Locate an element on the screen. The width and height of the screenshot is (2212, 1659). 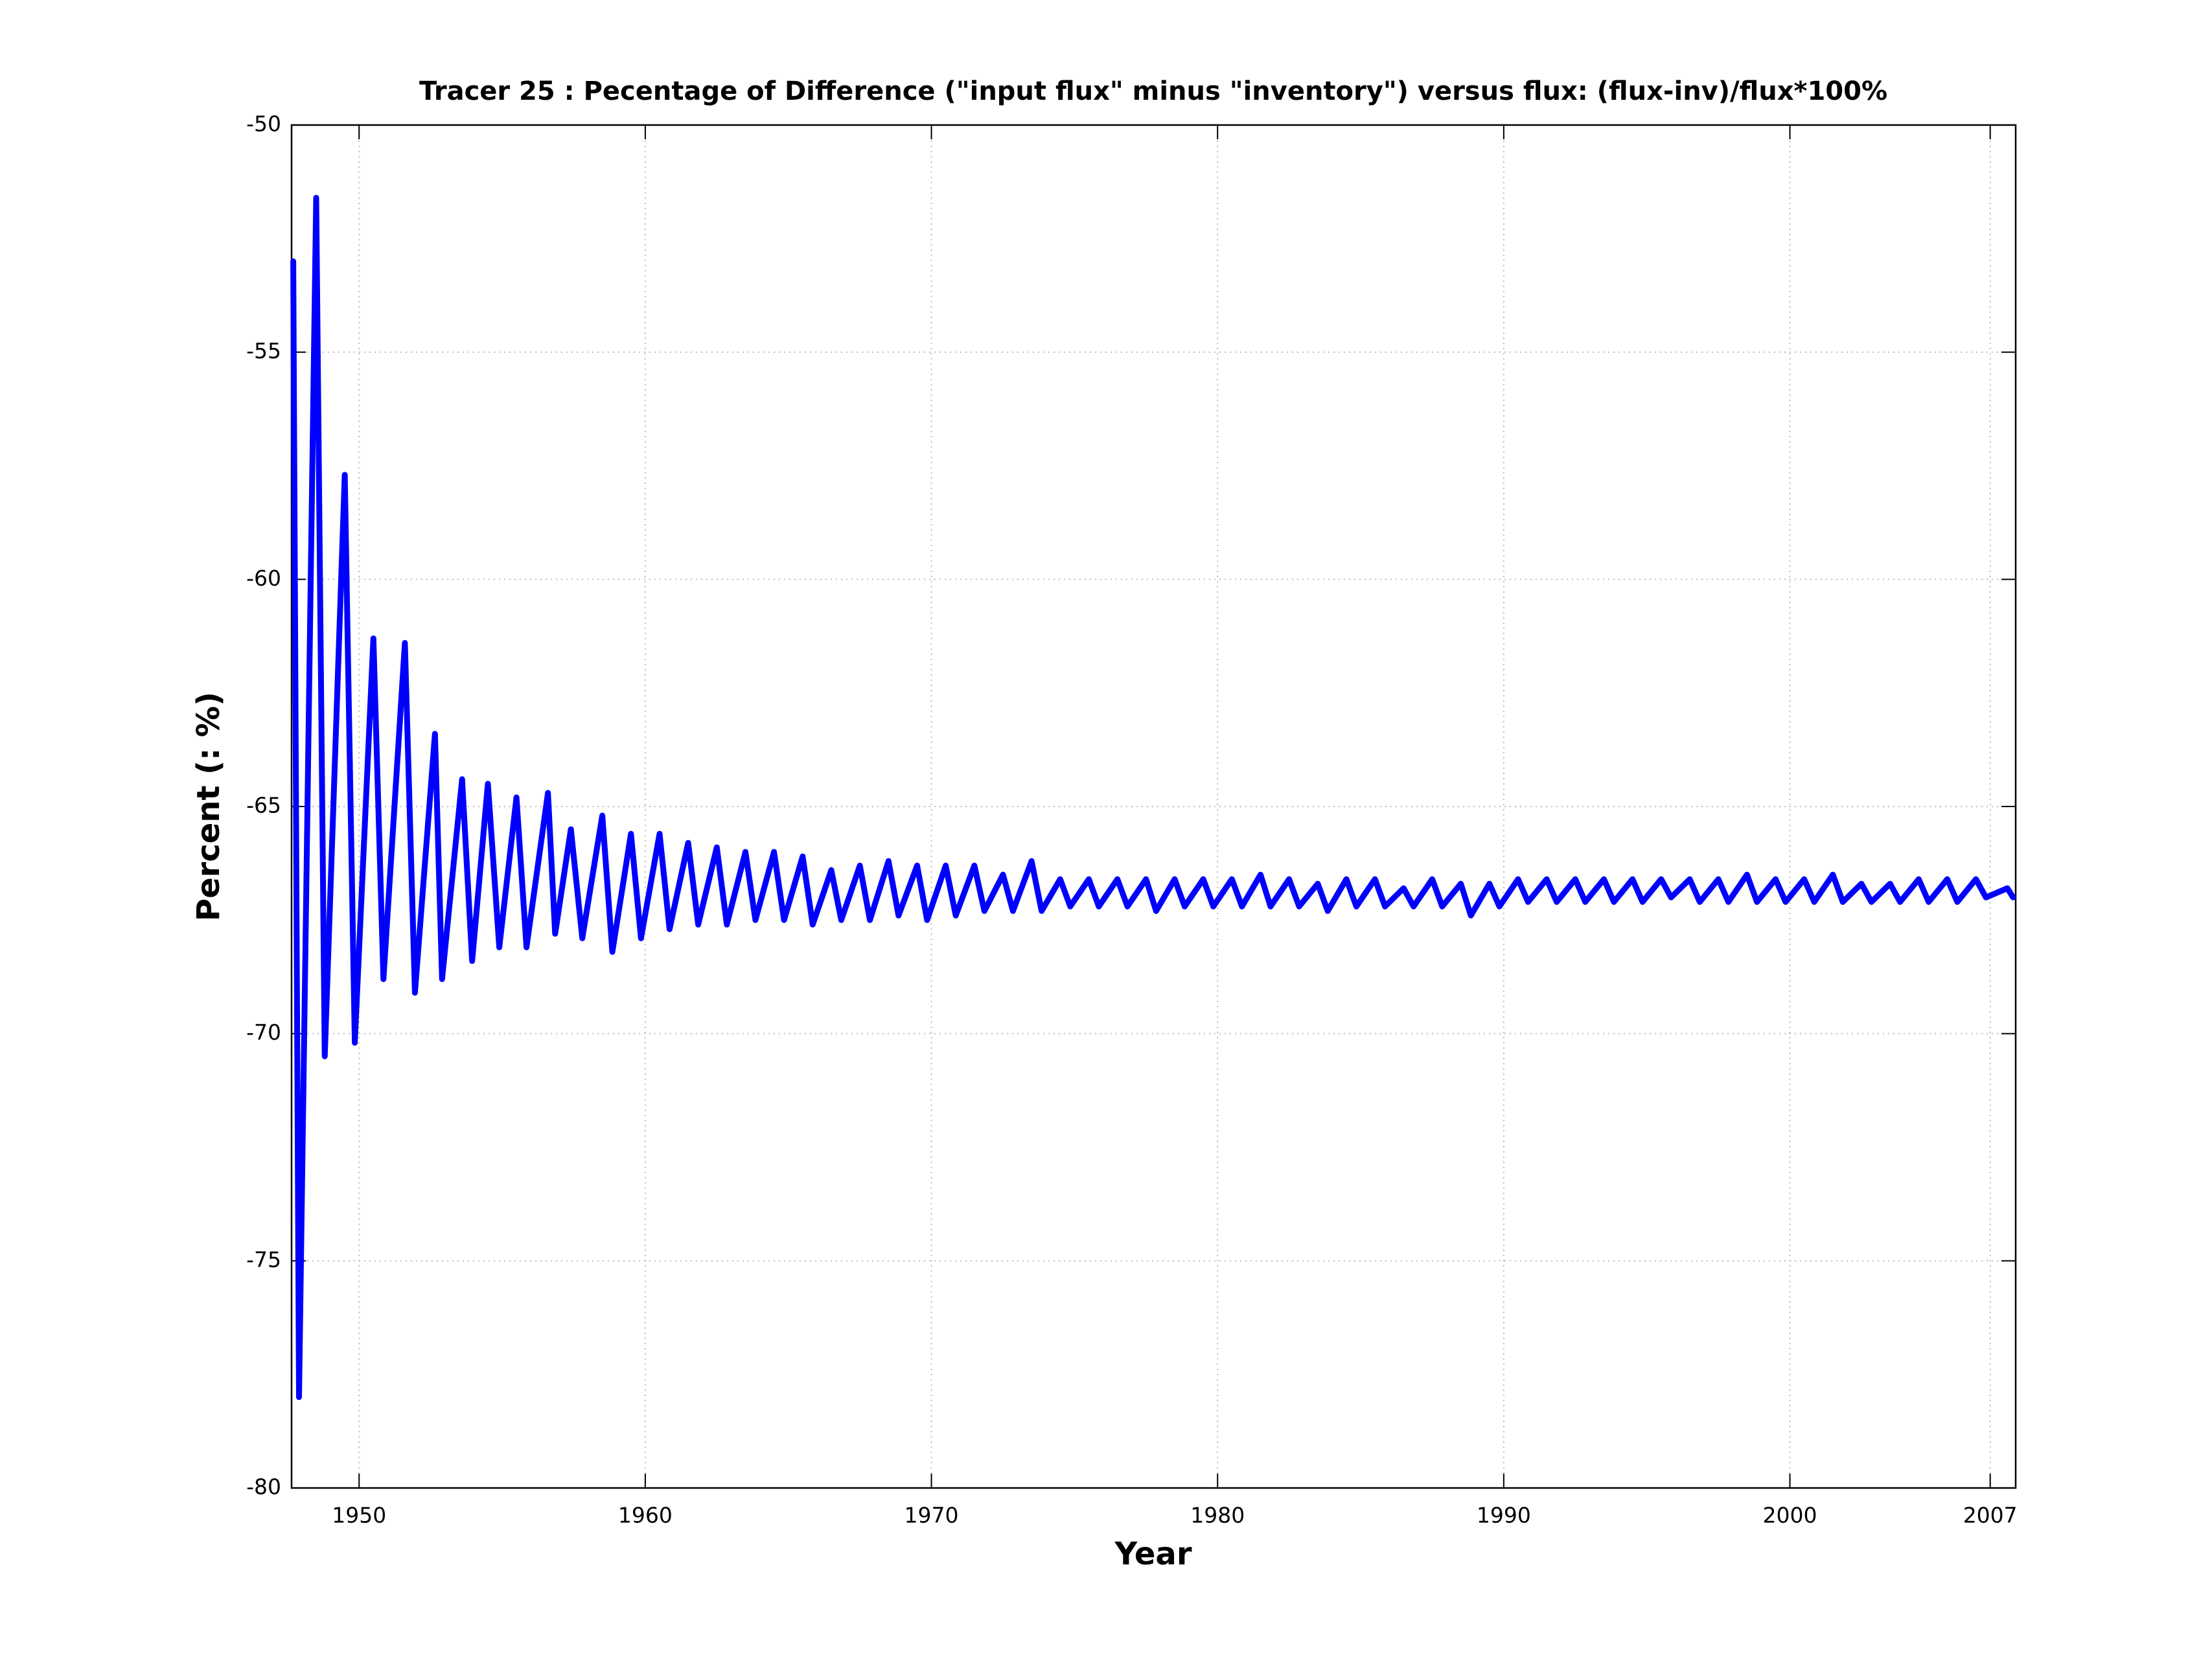
y-tick-label: -50 is located at coordinates (263, 124).